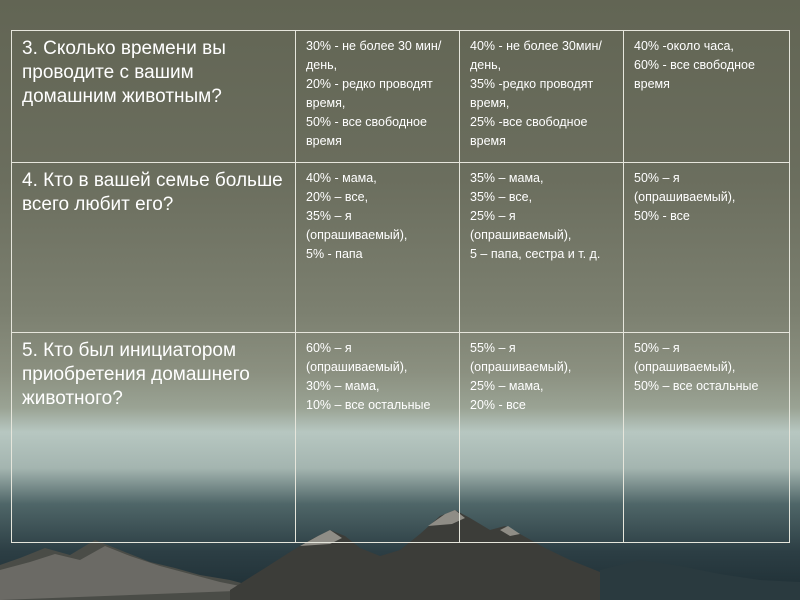  I want to click on answer-line: 20% - редко проводят время,, so click(369, 93).